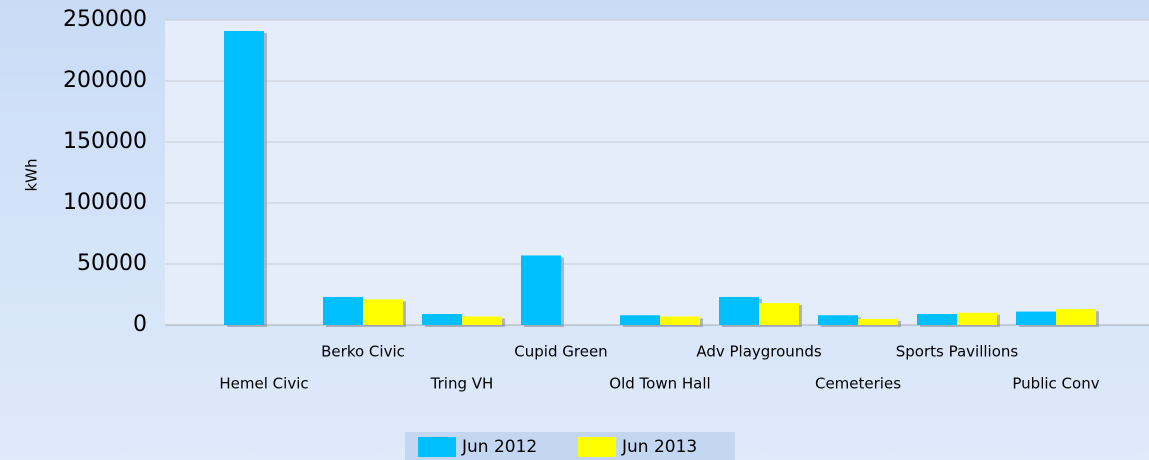 The width and height of the screenshot is (1149, 460). What do you see at coordinates (112, 263) in the screenshot?
I see `y-tick-label: 50000` at bounding box center [112, 263].